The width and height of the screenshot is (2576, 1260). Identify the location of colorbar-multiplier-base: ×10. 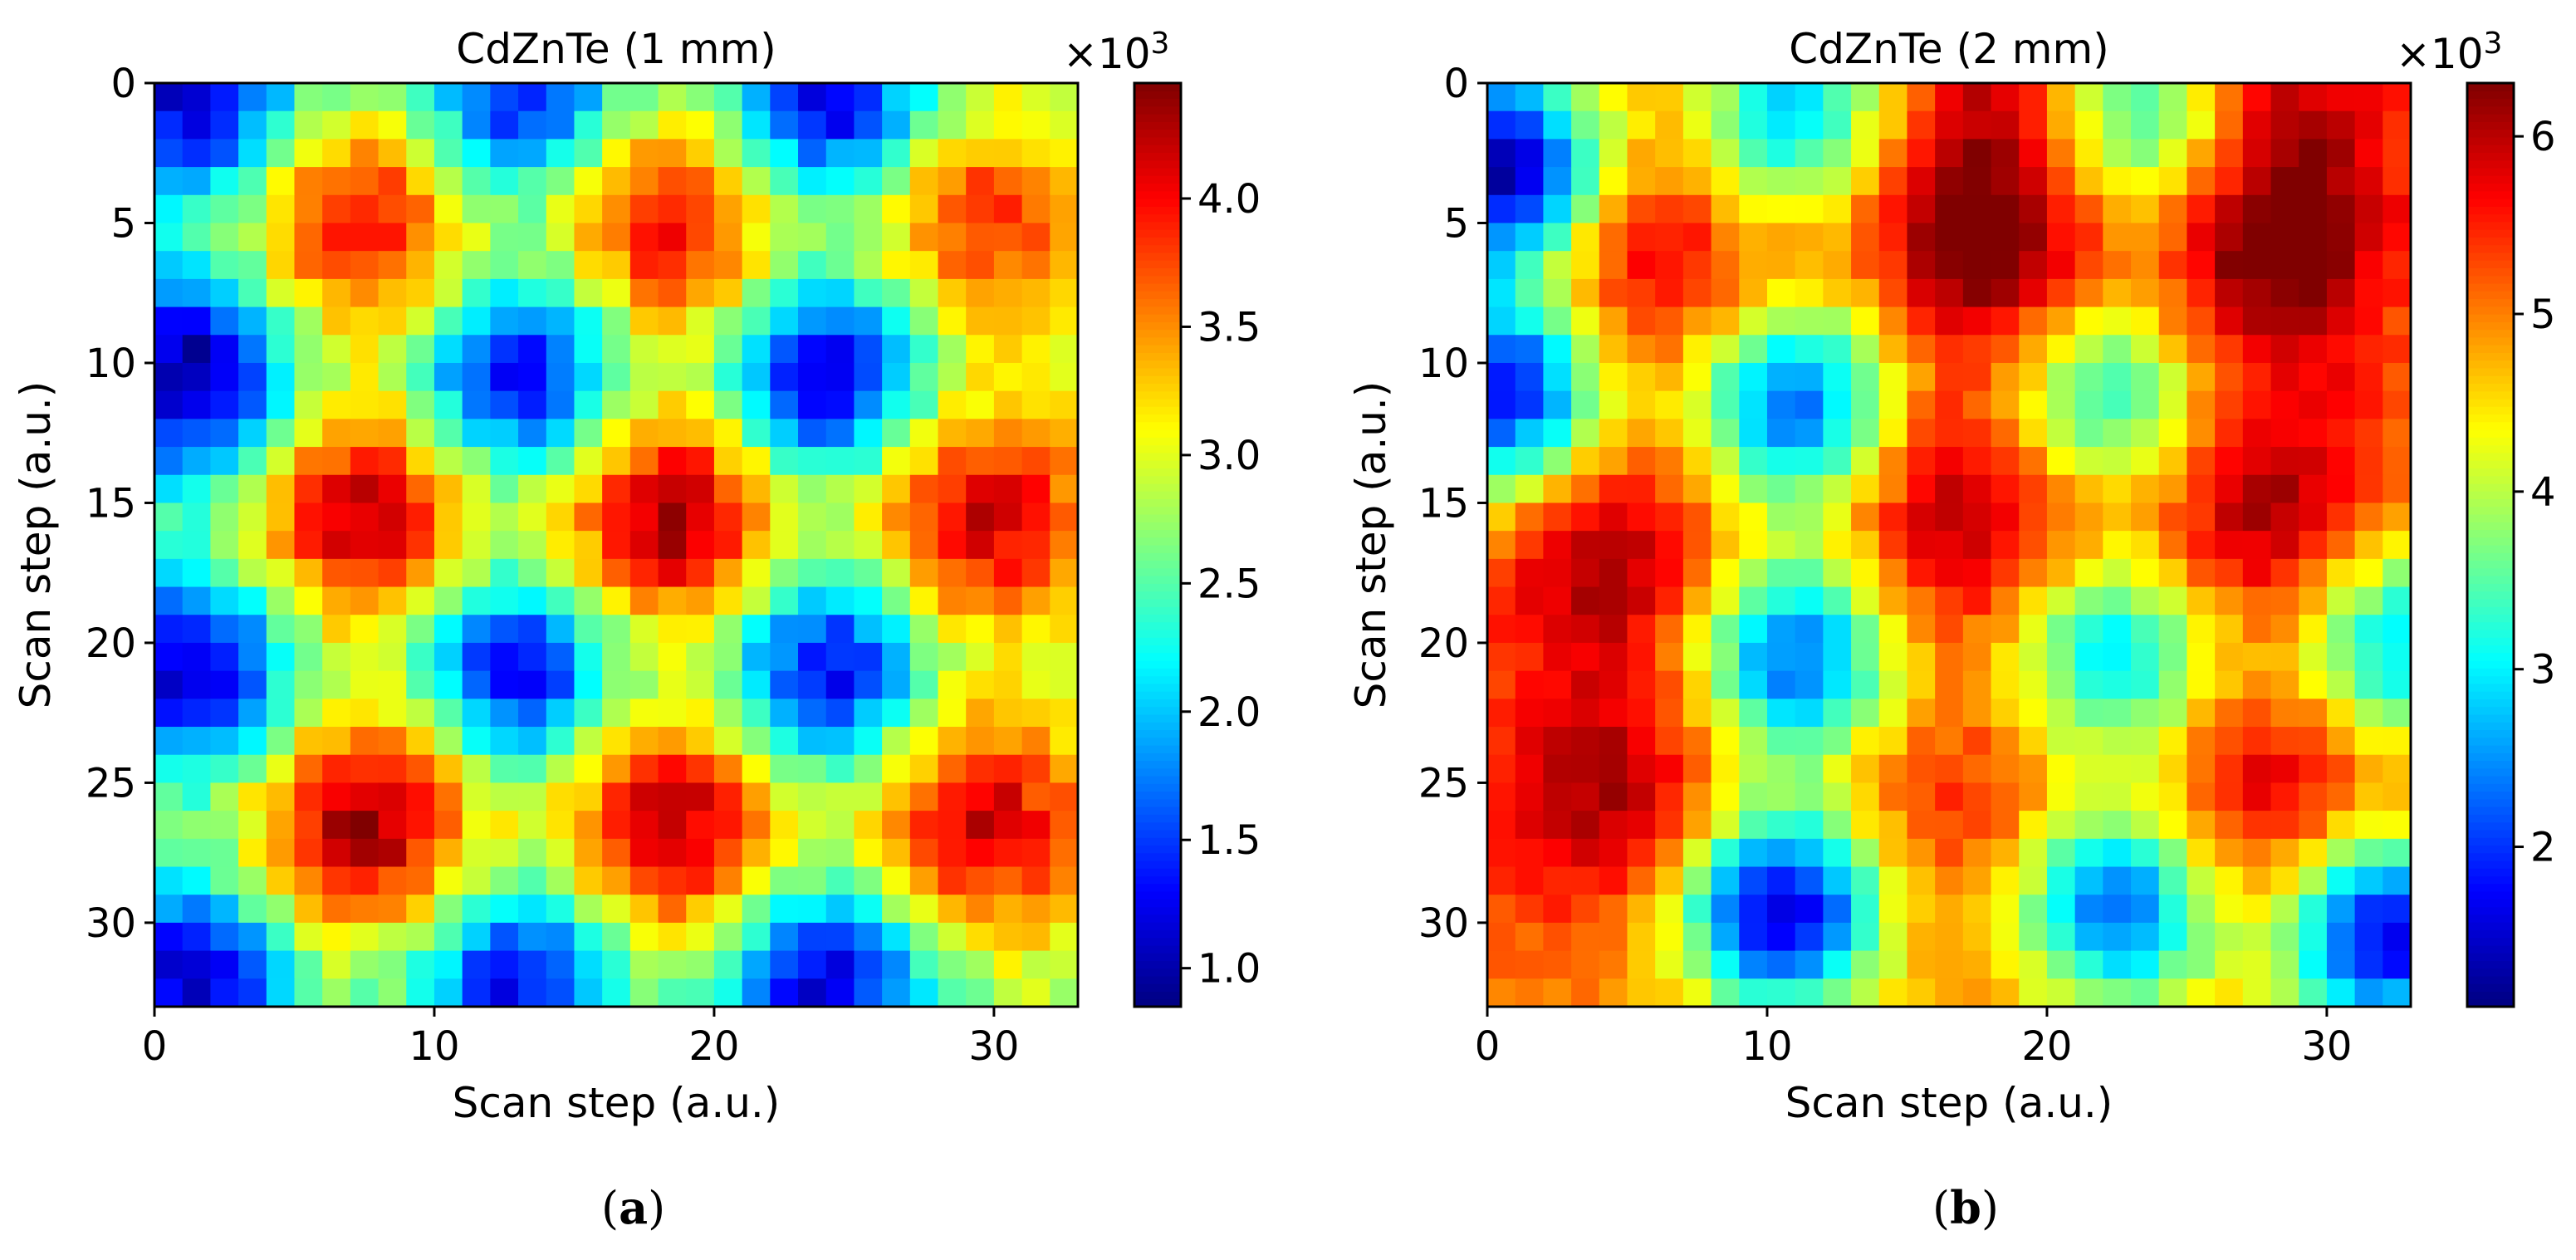
(2440, 54).